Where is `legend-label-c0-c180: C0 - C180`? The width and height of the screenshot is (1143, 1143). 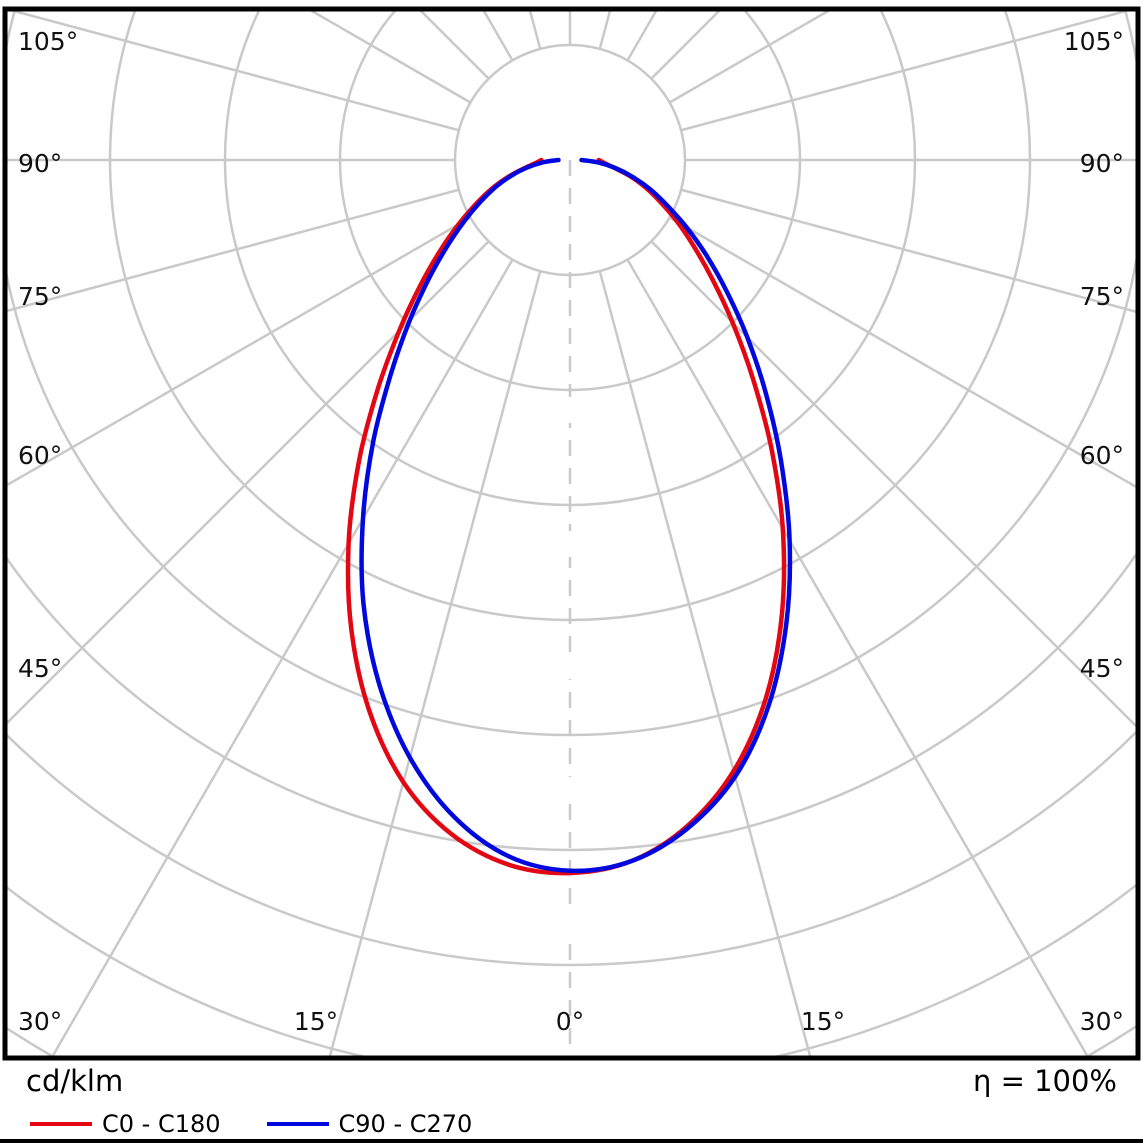 legend-label-c0-c180: C0 - C180 is located at coordinates (161, 1124).